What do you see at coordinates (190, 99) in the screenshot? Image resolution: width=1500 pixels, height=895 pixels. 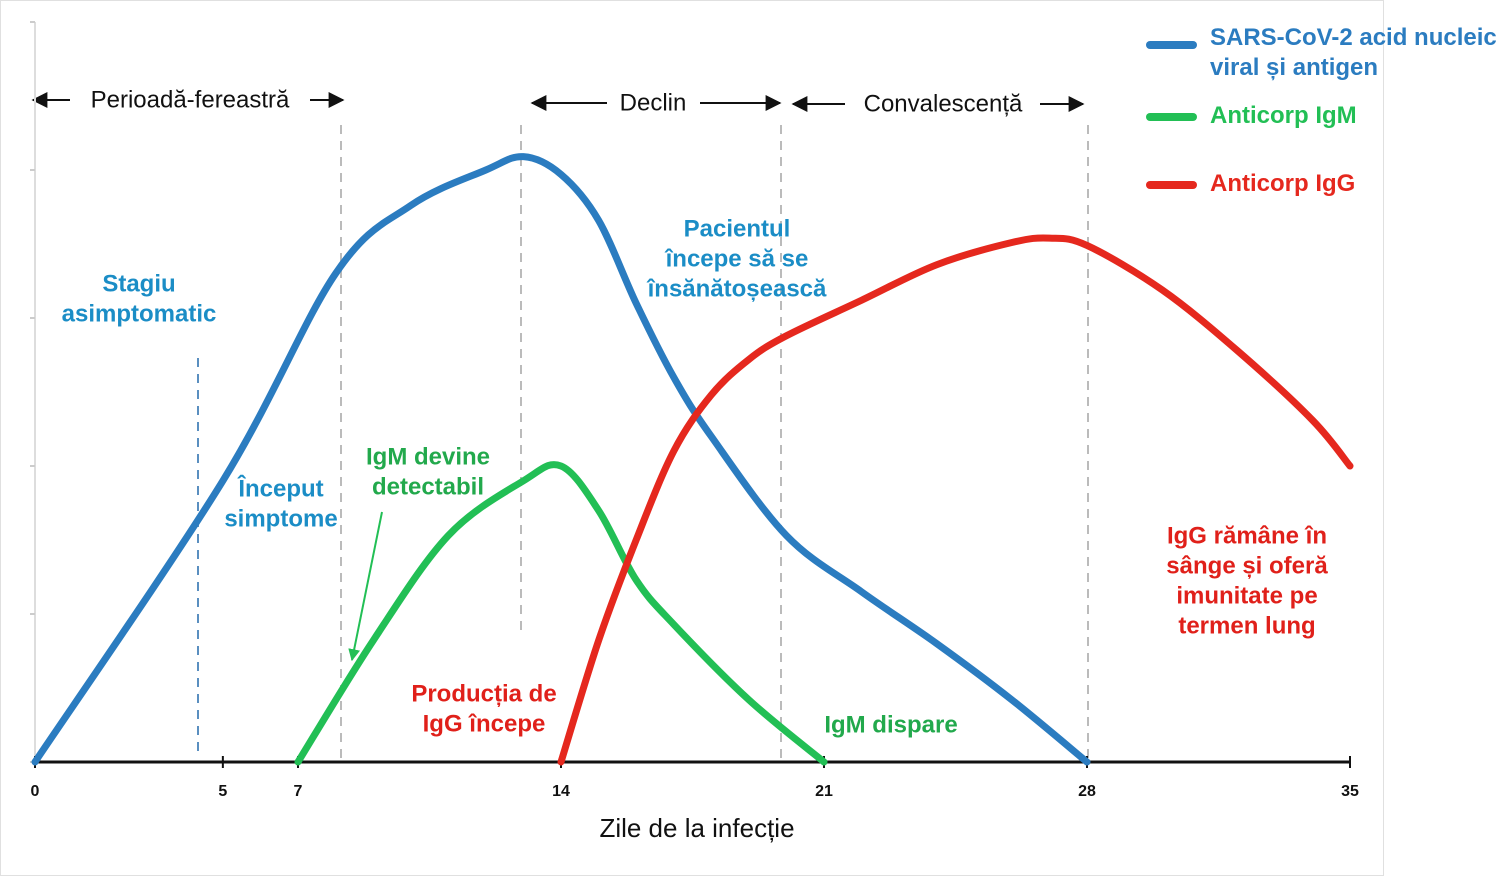 I see `phase-label: Perioadă-fereastră` at bounding box center [190, 99].